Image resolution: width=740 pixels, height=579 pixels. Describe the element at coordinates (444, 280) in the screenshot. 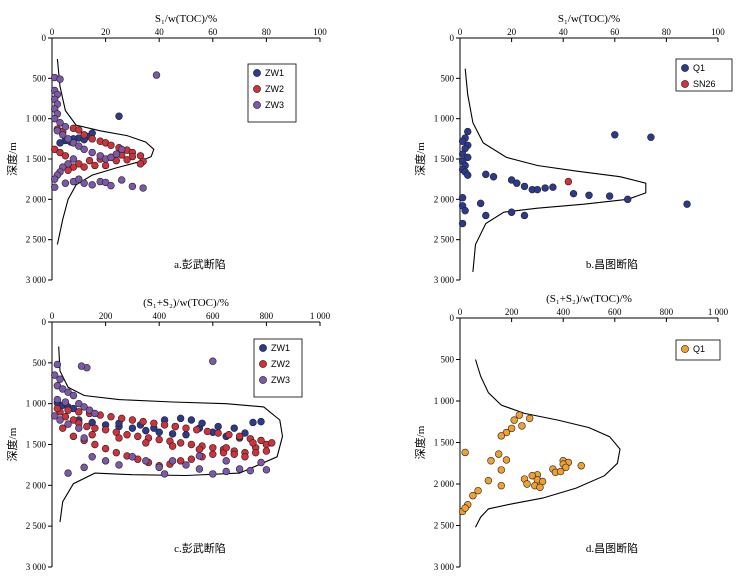

I see `y-tick-label: 3 000` at that location.